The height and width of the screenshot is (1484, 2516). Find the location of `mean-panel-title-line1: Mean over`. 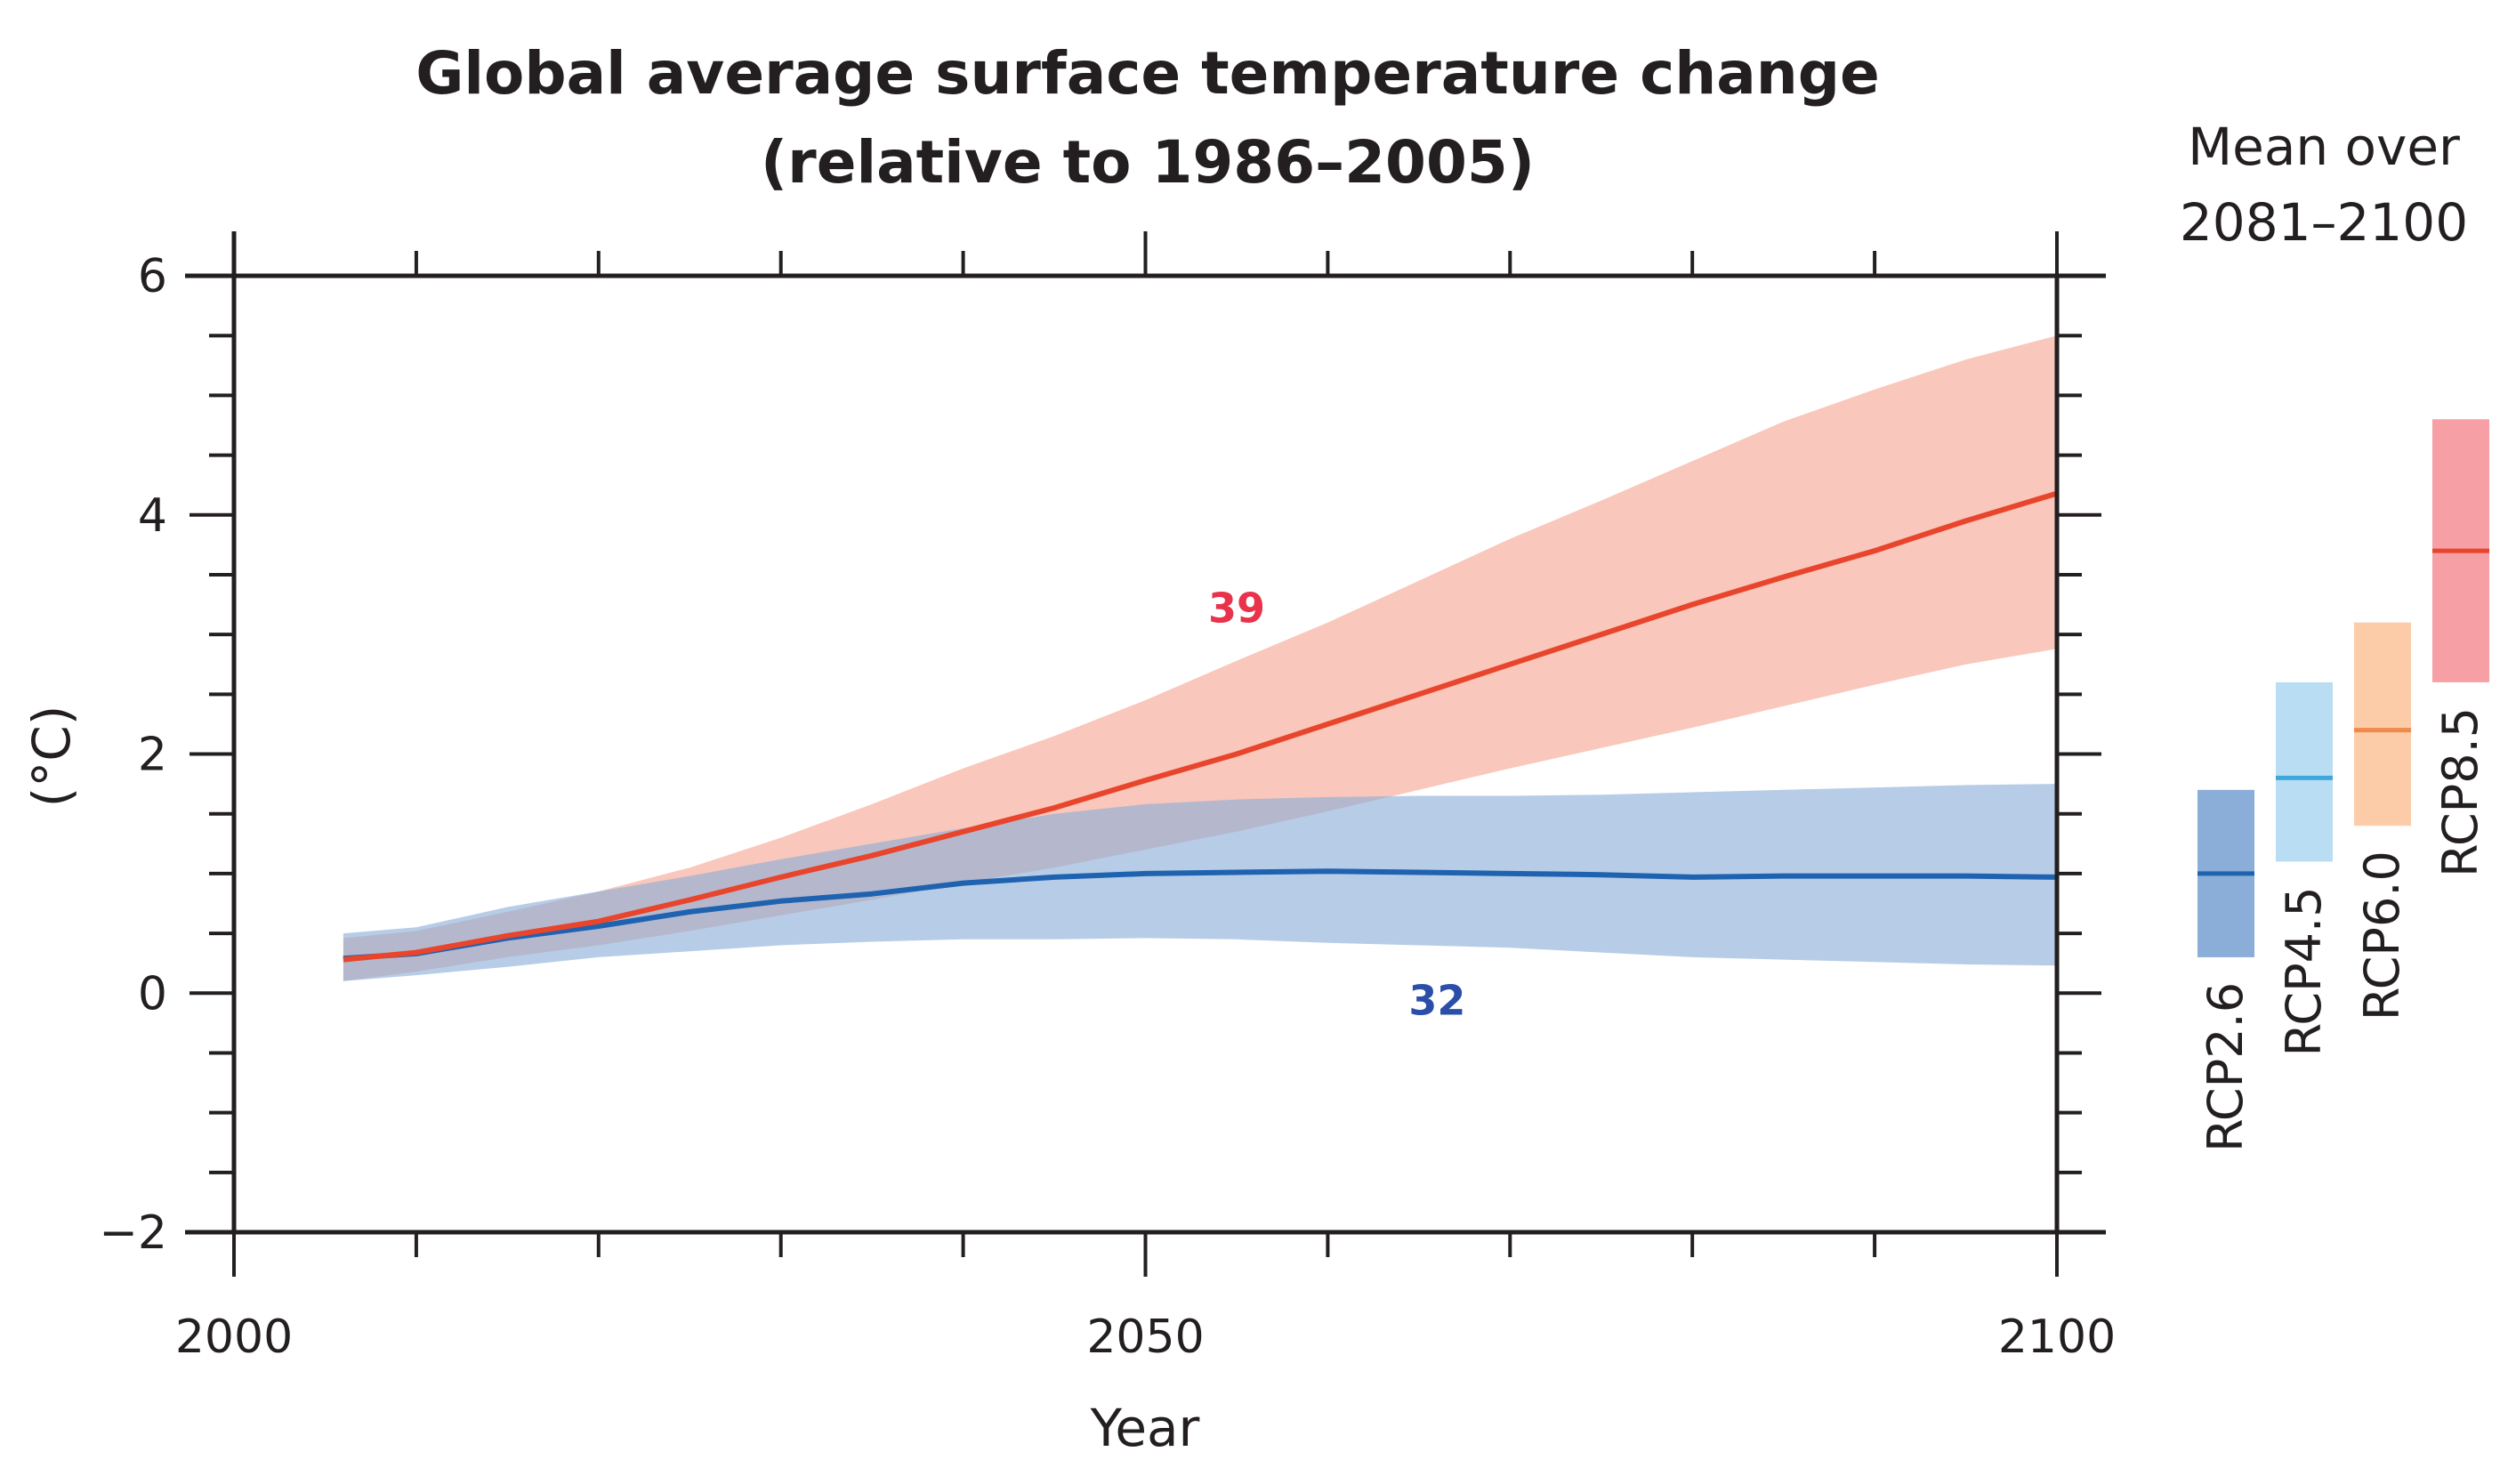

mean-panel-title-line1: Mean over is located at coordinates (2324, 147).